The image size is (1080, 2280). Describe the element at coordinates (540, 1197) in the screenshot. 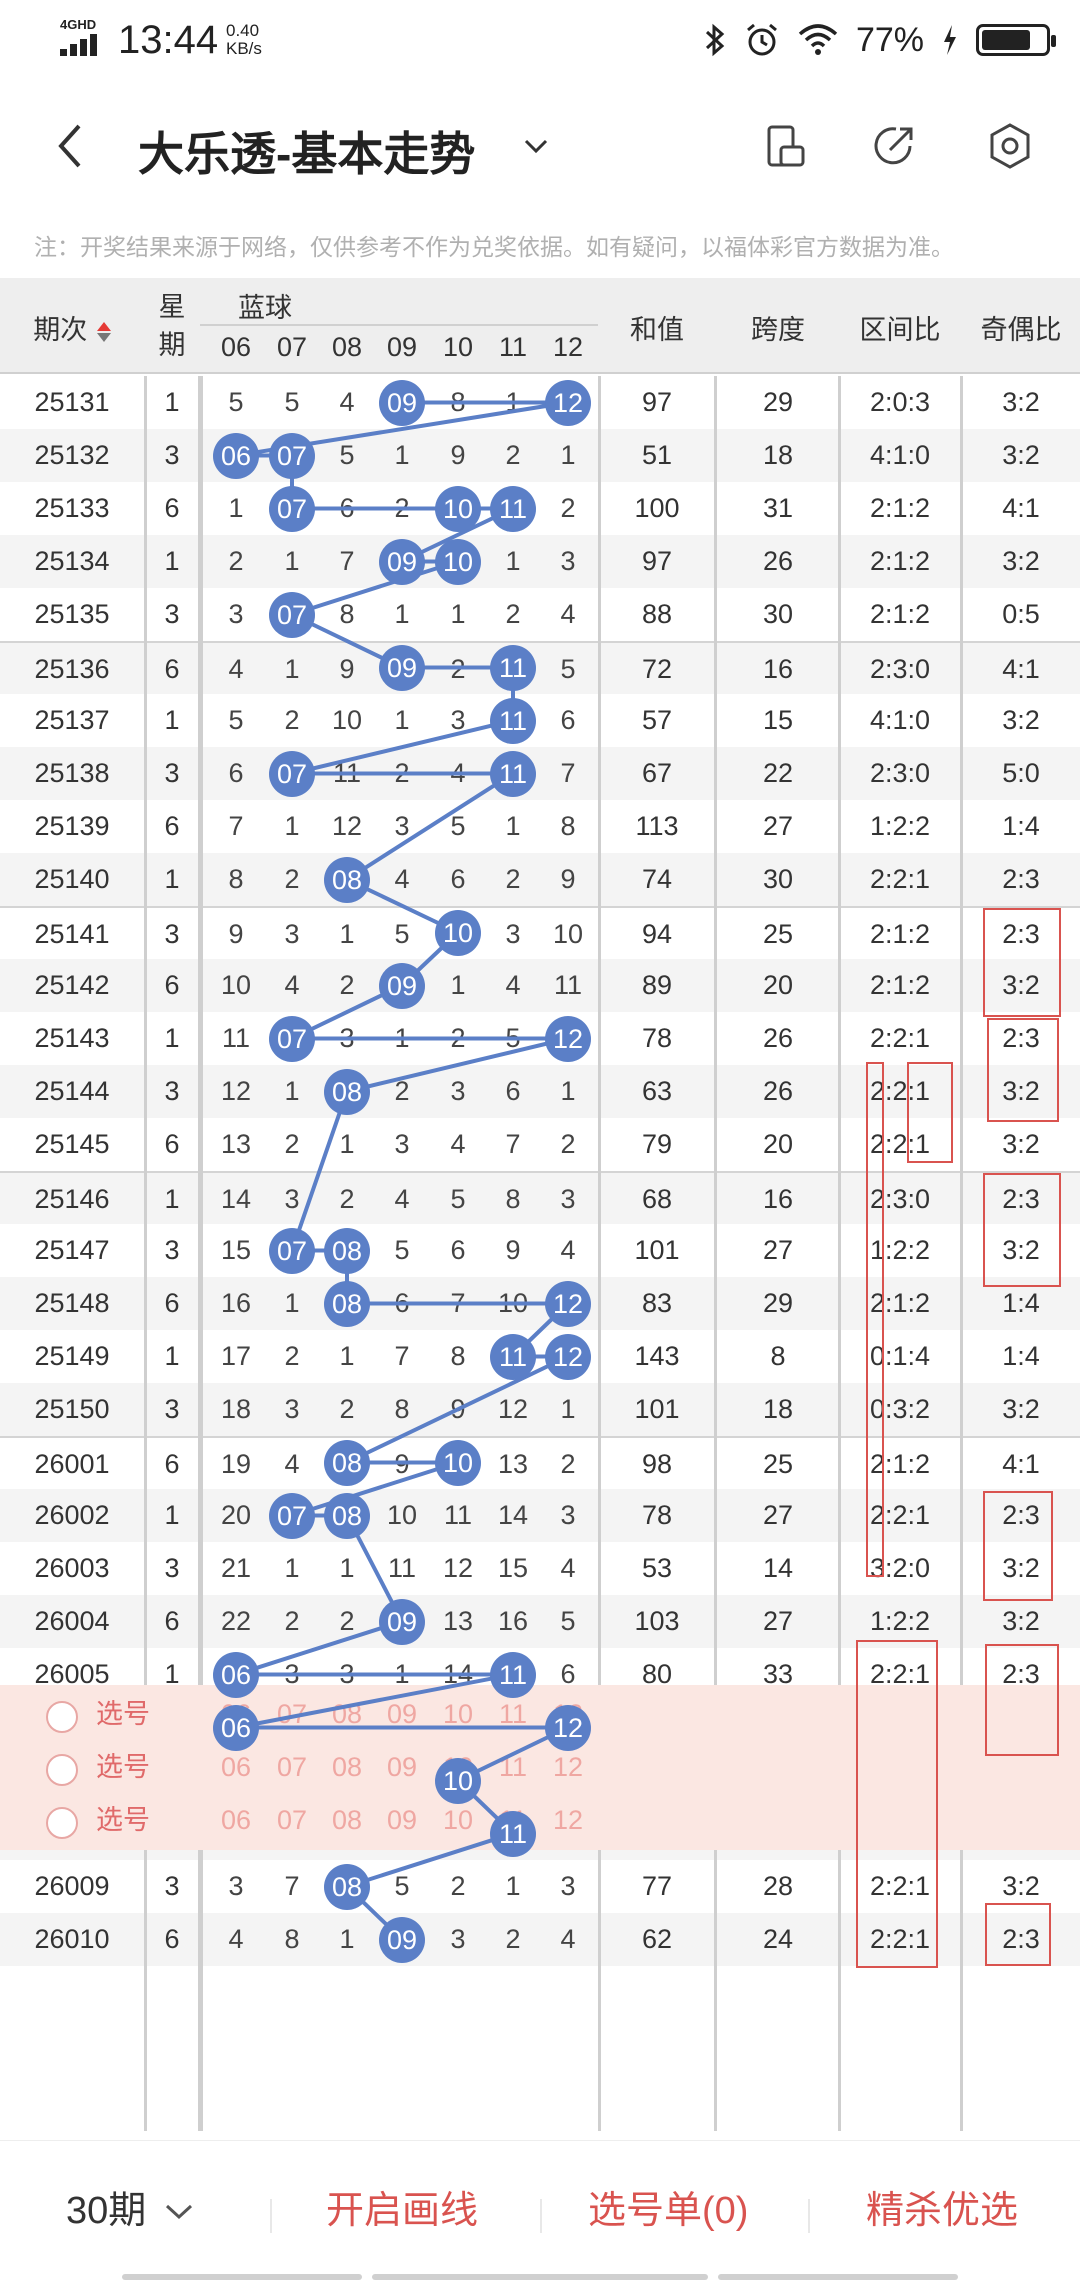

I see `table-row: 25146 1 14 3 2 4 5 8 3 68 16 2:3:0 2:3` at that location.